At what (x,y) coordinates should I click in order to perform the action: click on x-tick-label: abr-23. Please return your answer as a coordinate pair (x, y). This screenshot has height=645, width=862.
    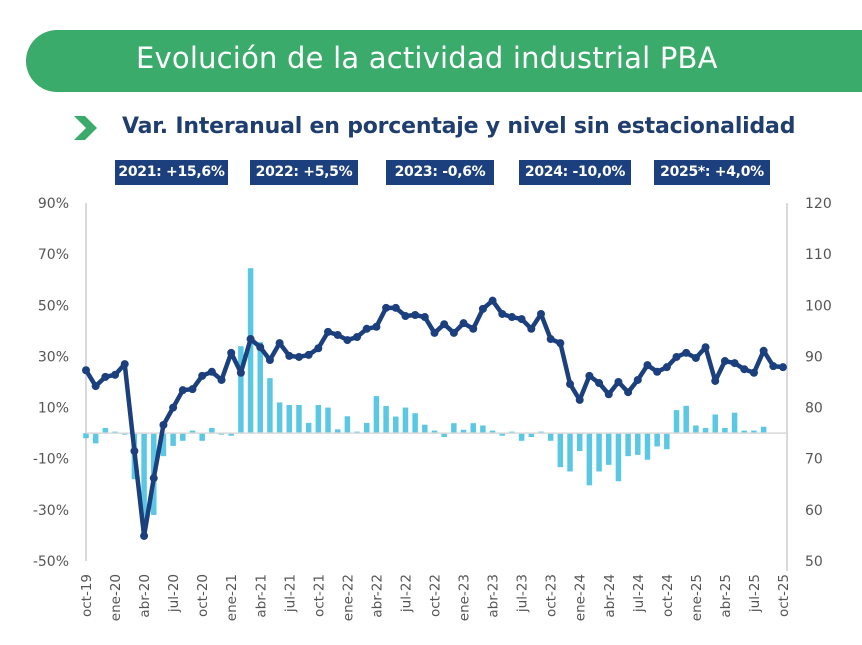
    Looking at the image, I should click on (494, 596).